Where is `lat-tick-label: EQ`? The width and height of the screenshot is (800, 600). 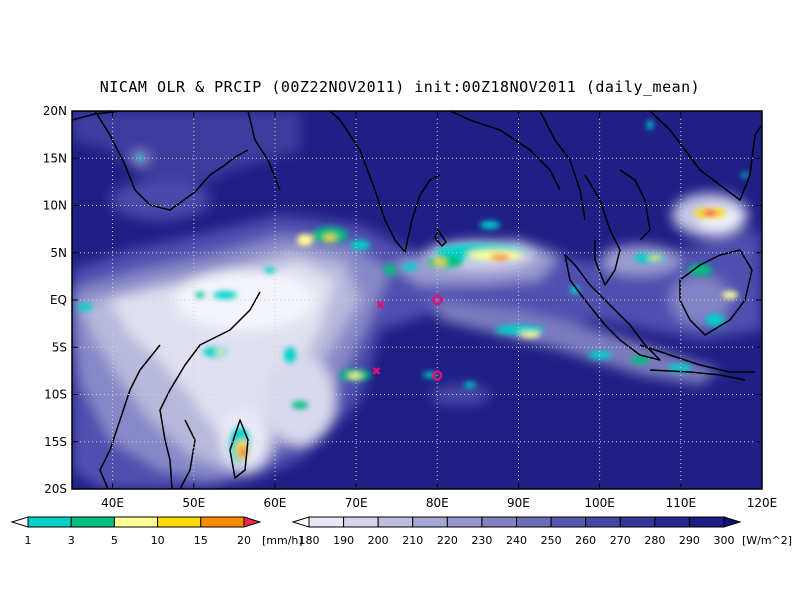 lat-tick-label: EQ is located at coordinates (58, 300).